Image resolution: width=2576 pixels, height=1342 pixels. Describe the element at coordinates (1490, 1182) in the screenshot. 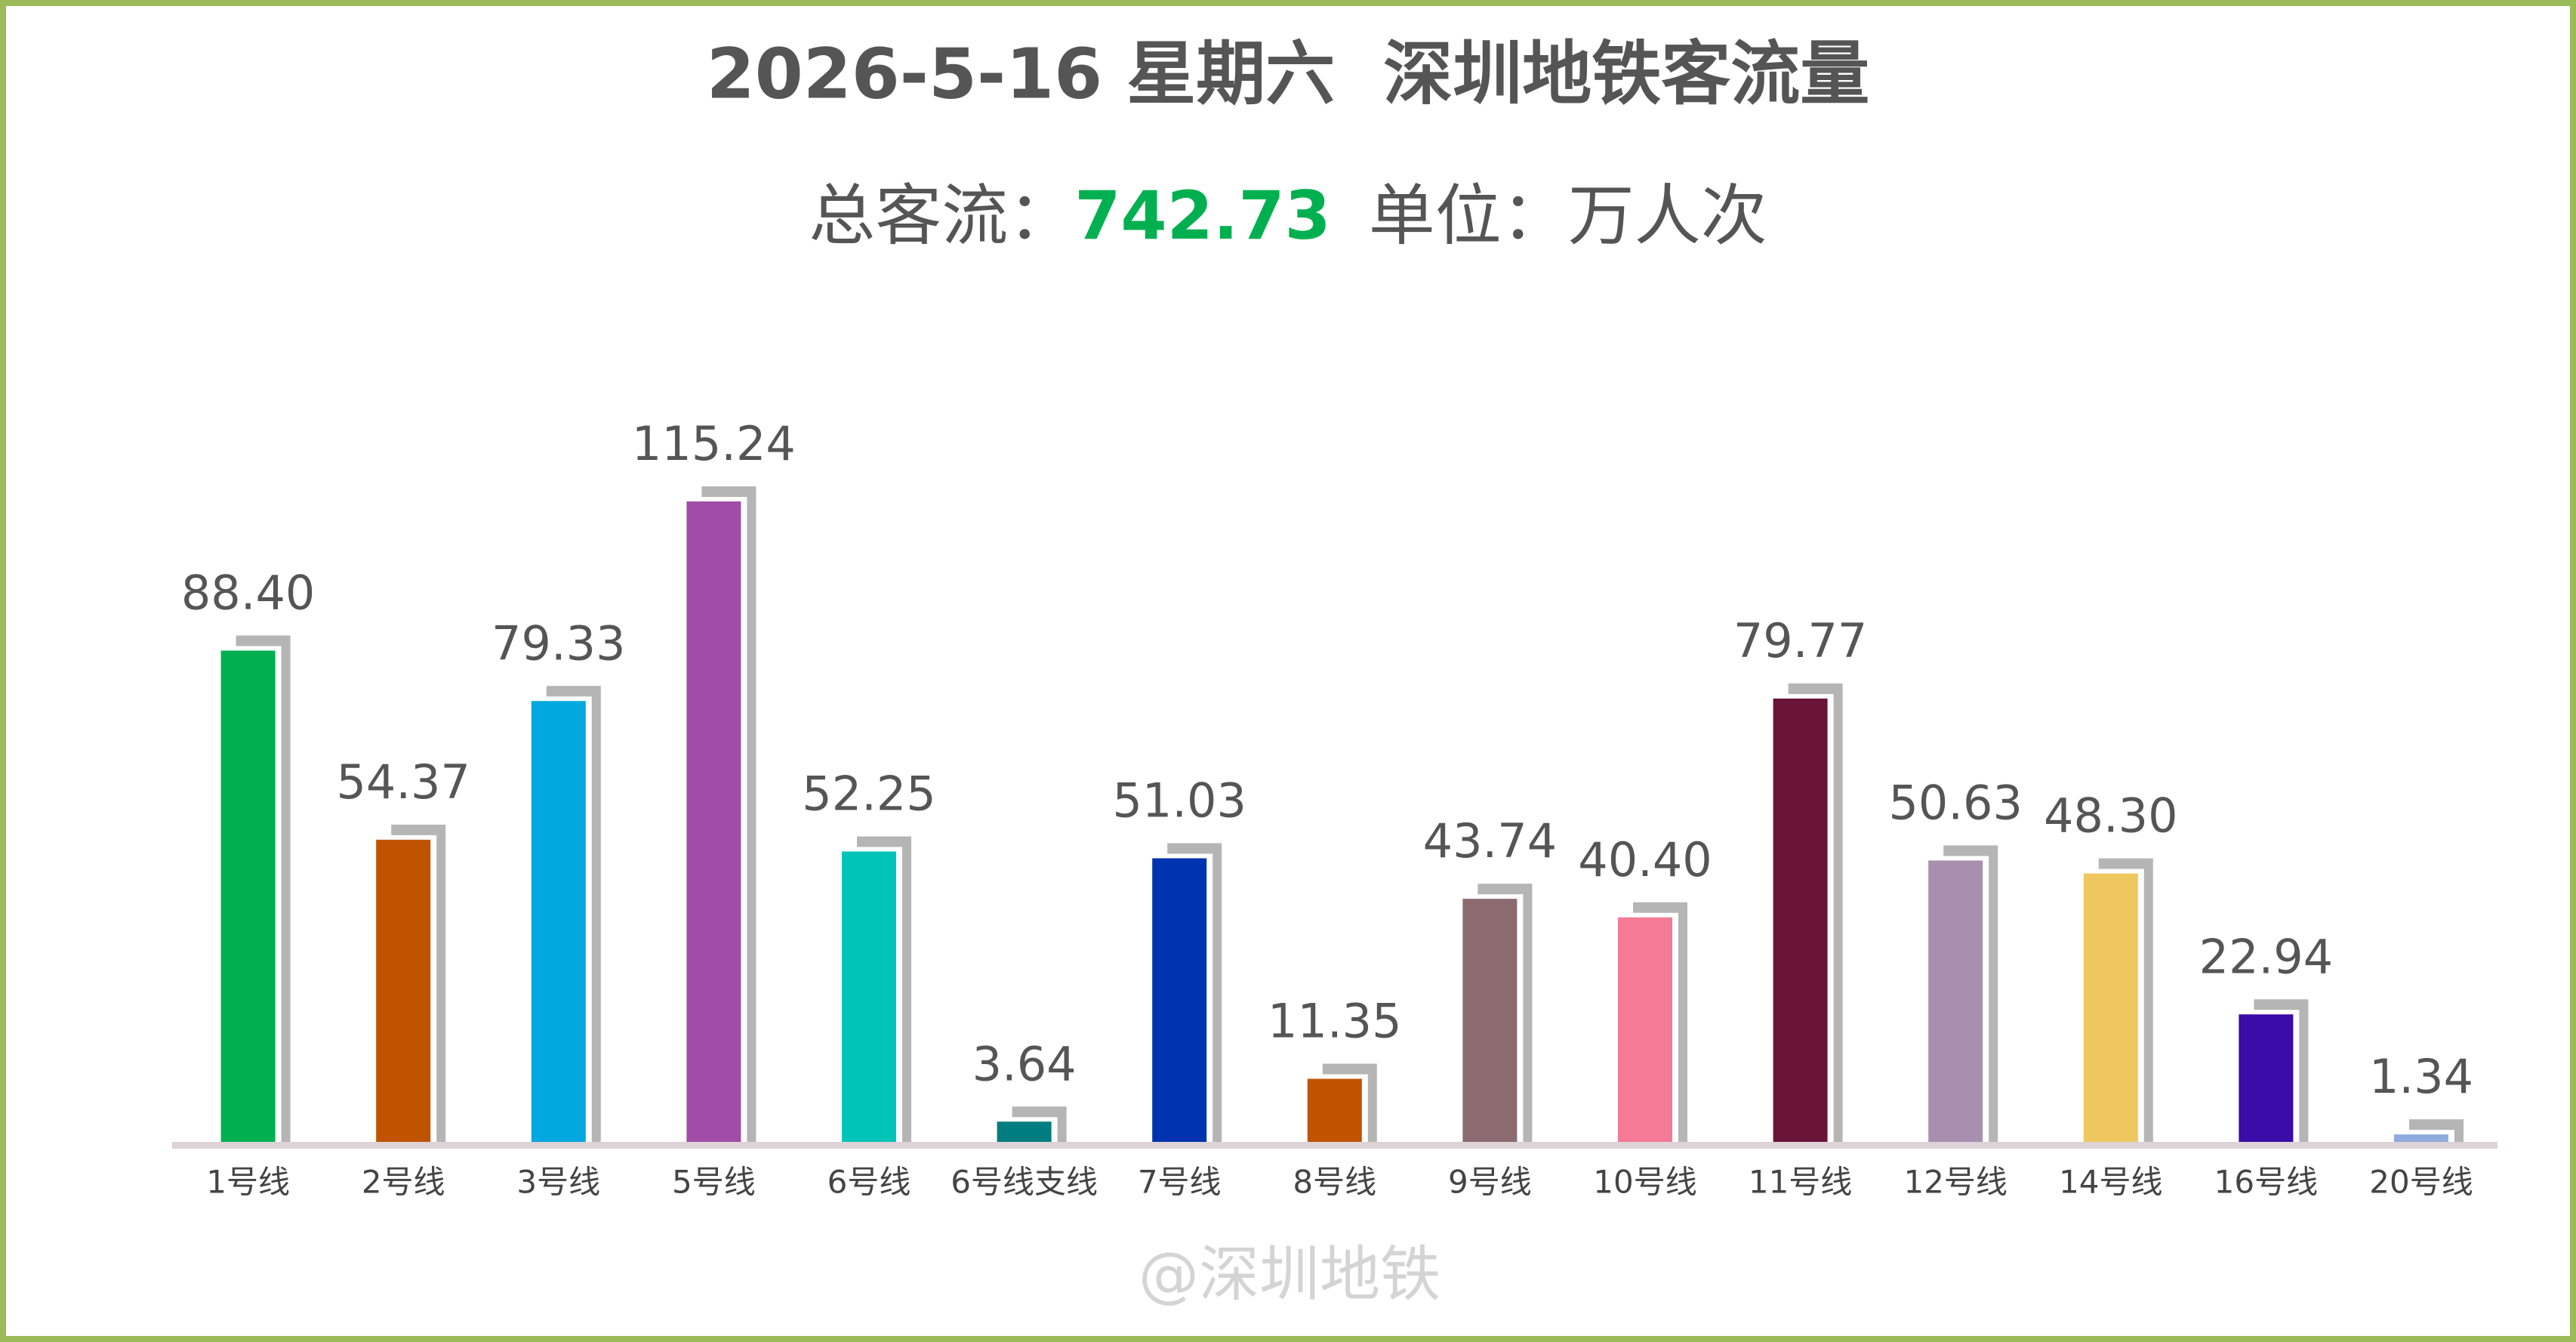

I see `x-tick-label: 9号线` at that location.